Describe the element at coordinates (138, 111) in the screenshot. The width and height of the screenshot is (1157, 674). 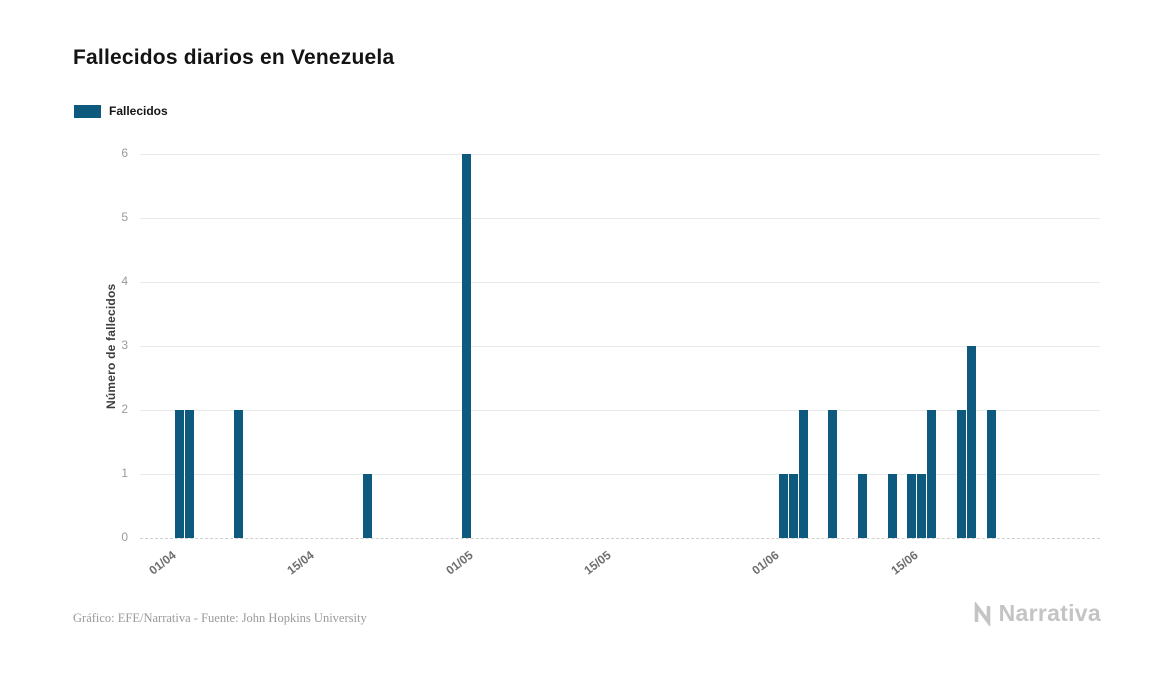
I see `legend-label: Fallecidos` at that location.